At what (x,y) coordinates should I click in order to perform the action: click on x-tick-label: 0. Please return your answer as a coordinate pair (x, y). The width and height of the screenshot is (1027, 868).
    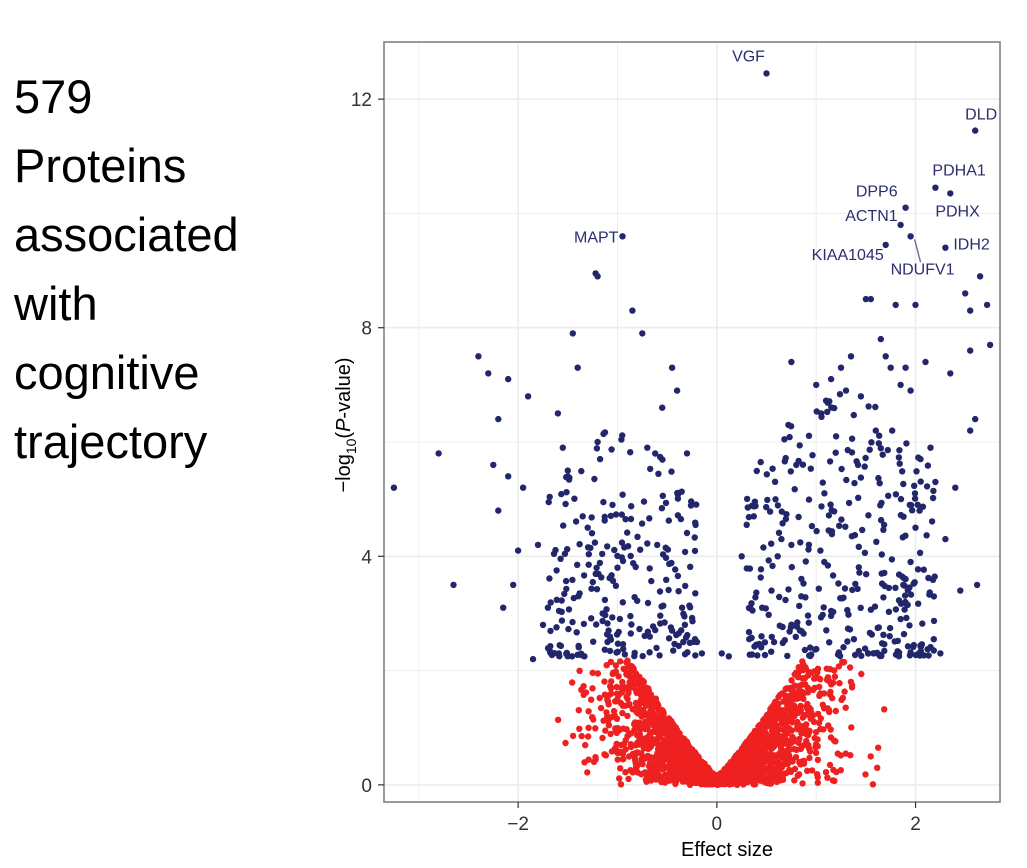
    Looking at the image, I should click on (717, 824).